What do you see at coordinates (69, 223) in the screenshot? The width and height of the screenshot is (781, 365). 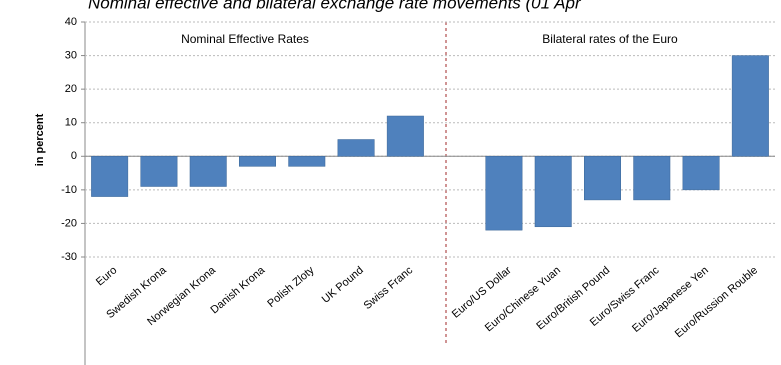 I see `y-tick-label: -20` at bounding box center [69, 223].